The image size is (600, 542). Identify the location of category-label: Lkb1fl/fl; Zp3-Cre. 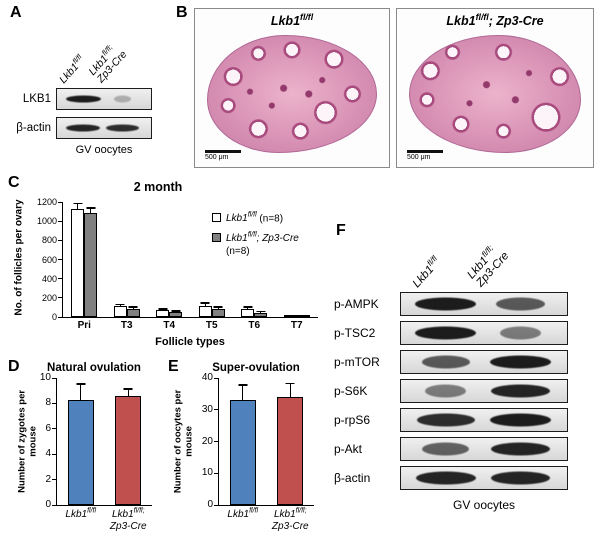
(128, 520).